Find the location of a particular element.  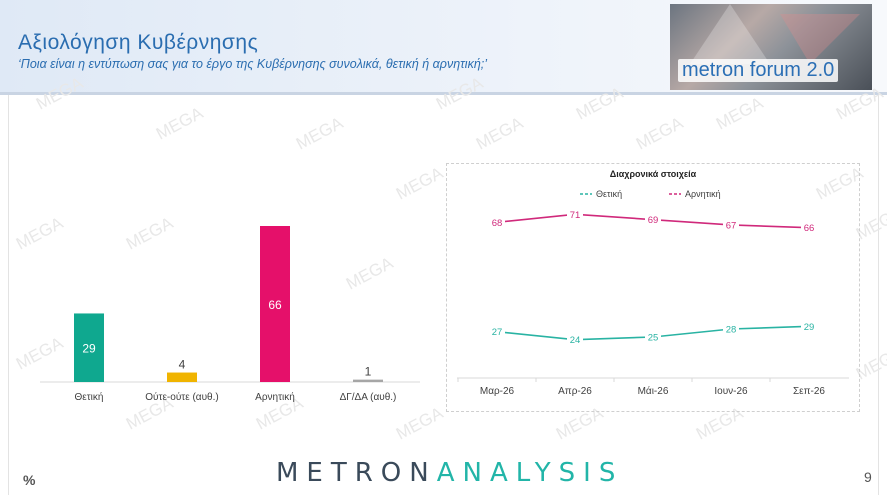

x-tick-label: Σεπ-26 is located at coordinates (809, 391).